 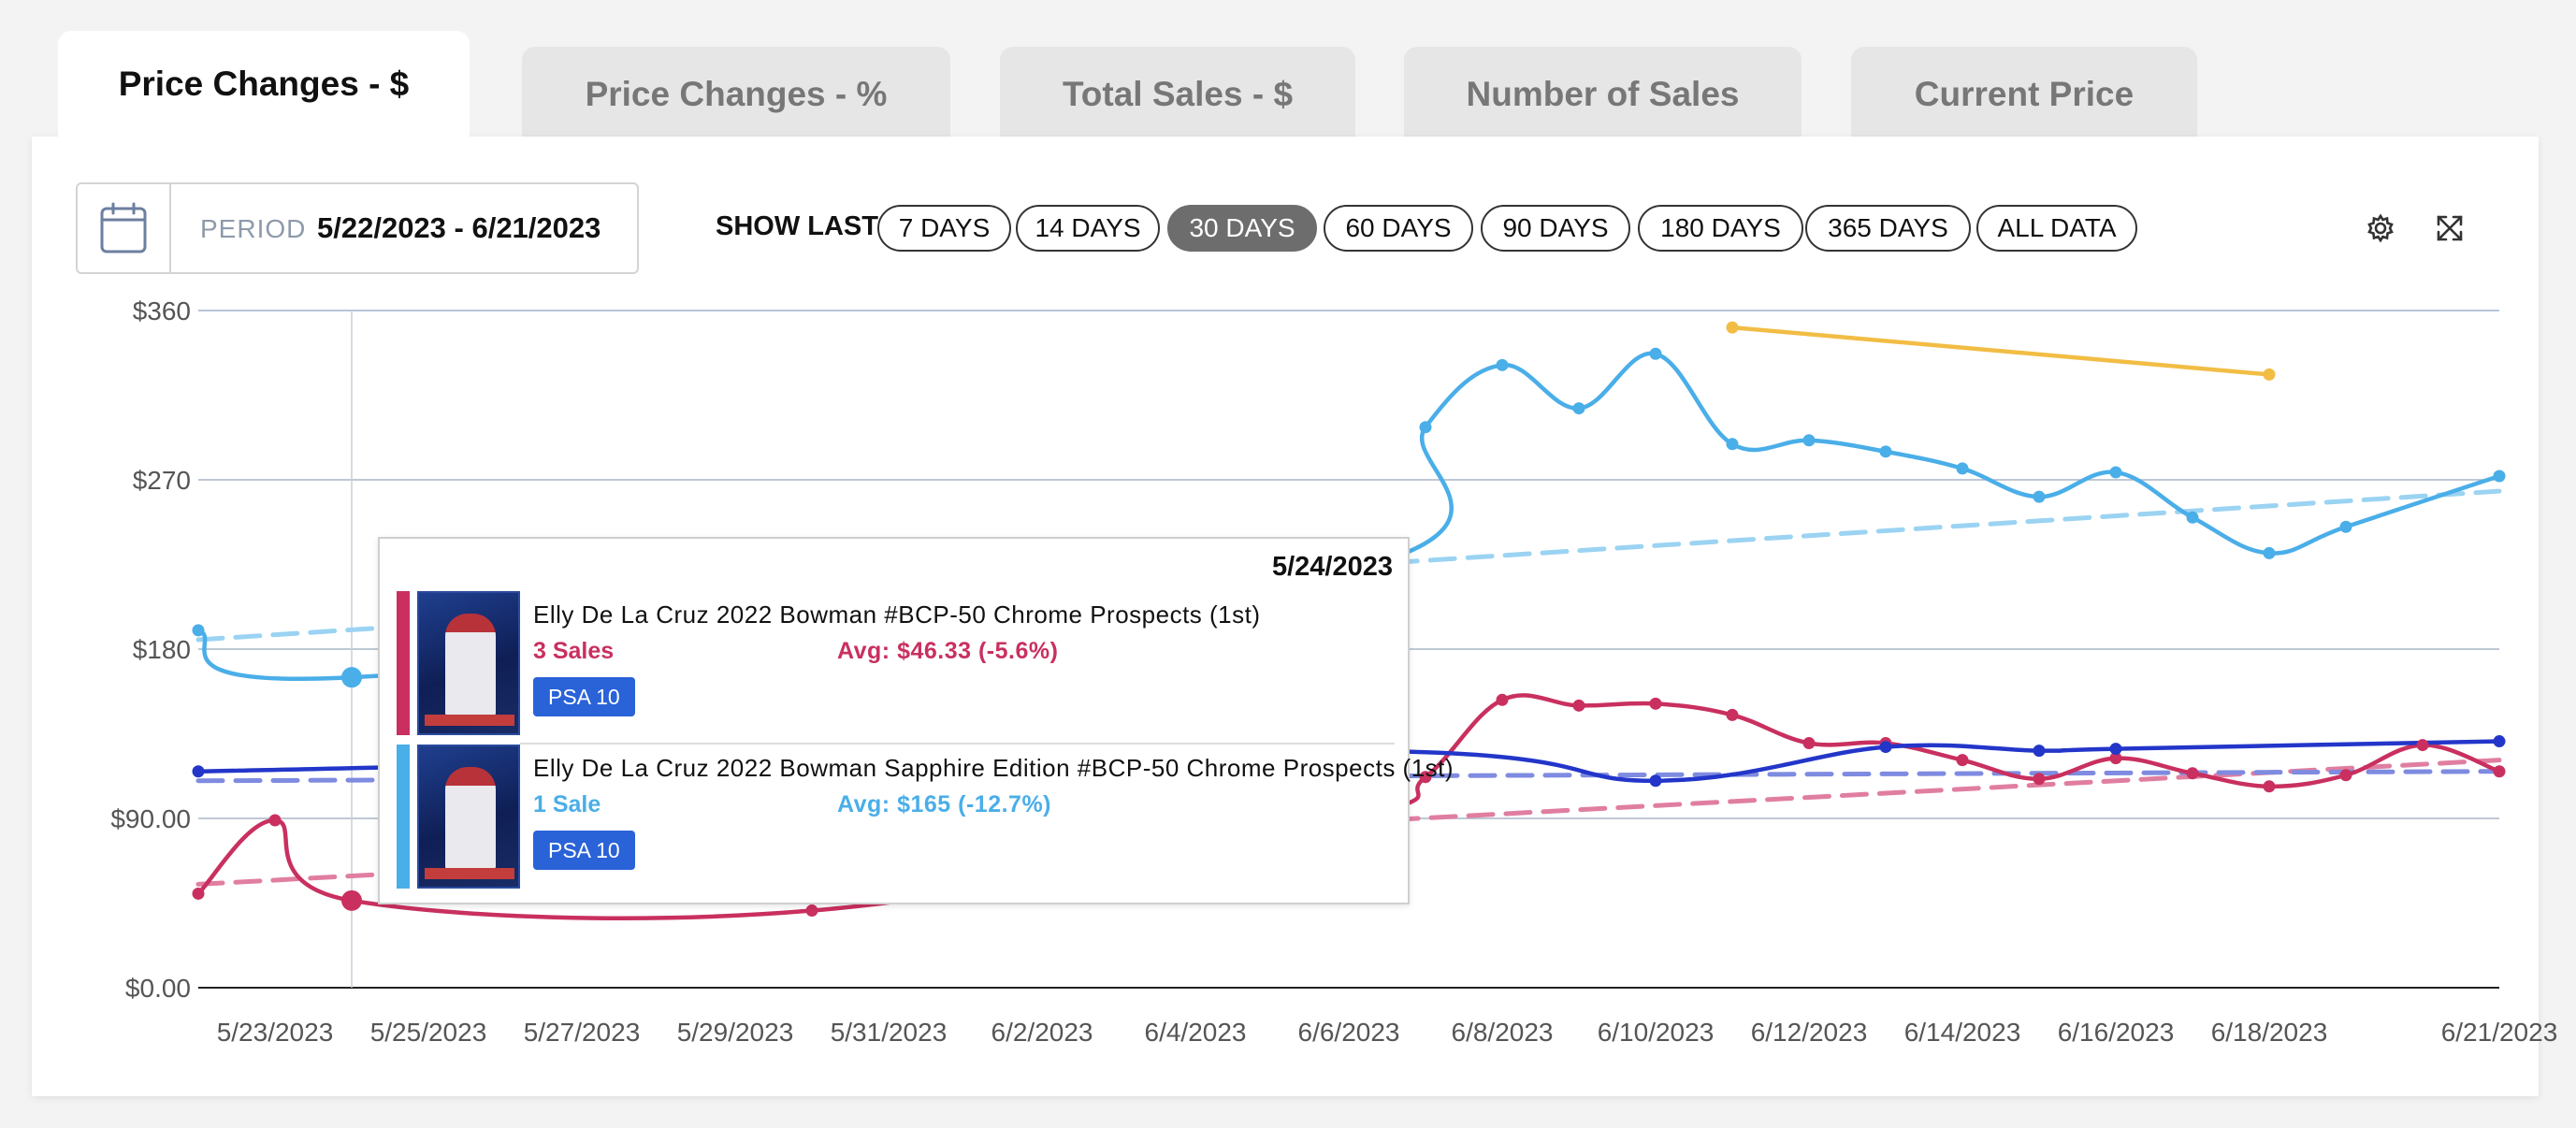 I want to click on y-tick-label: $180, so click(x=162, y=649).